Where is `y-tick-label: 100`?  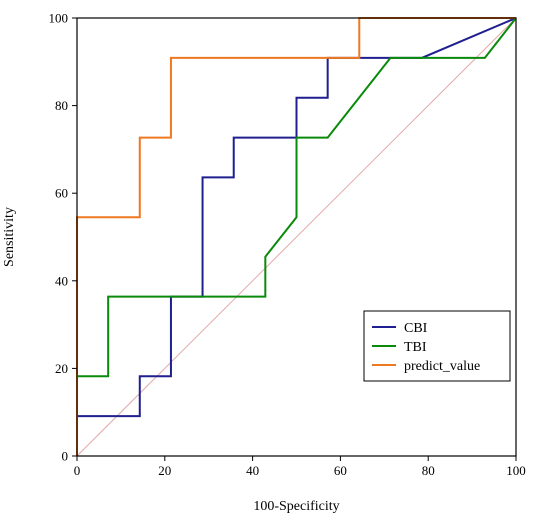
y-tick-label: 100 is located at coordinates (59, 18).